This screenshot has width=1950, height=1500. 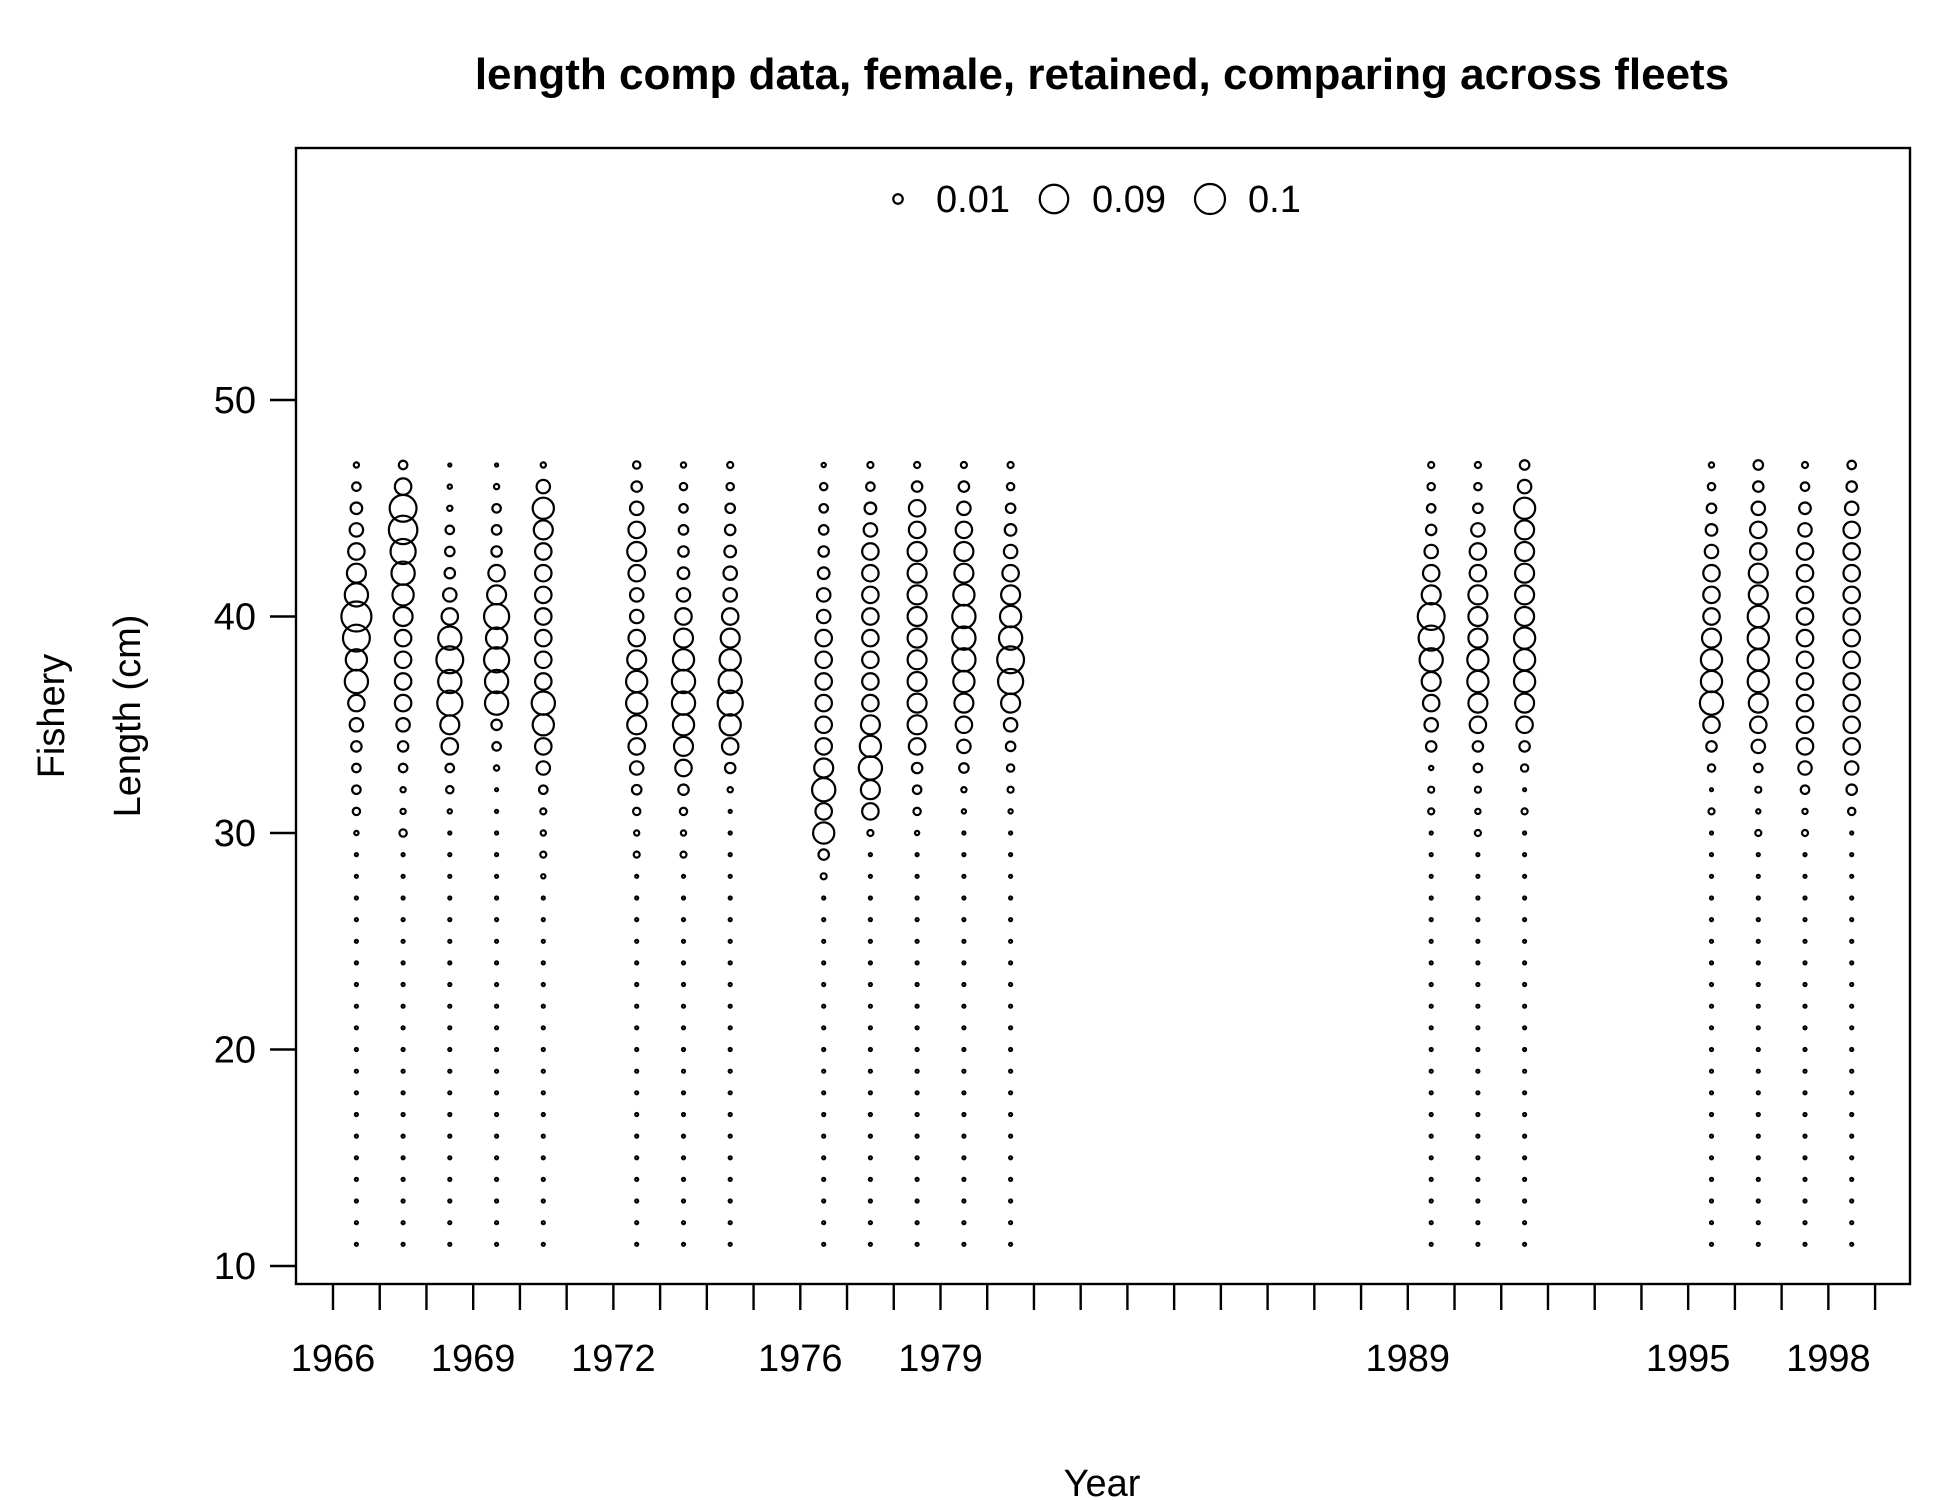 What do you see at coordinates (1711, 725) in the screenshot?
I see `bubble-1995.5-35` at bounding box center [1711, 725].